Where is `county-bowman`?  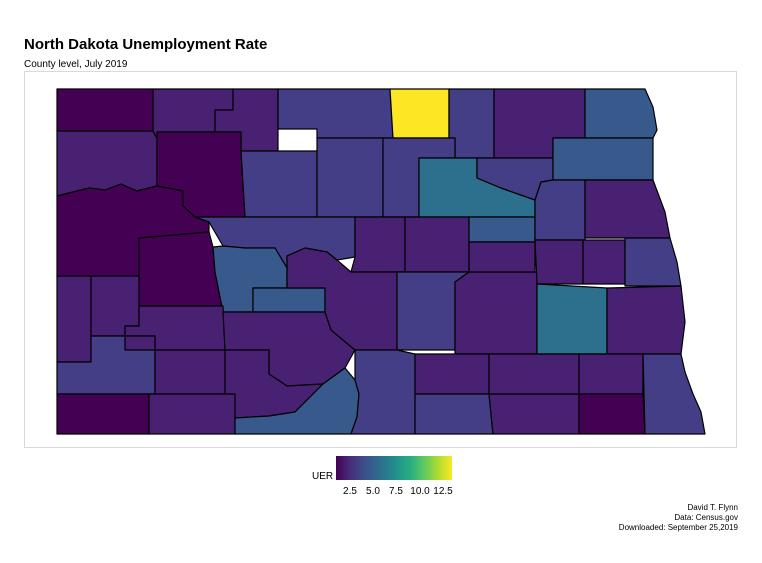
county-bowman is located at coordinates (103, 414).